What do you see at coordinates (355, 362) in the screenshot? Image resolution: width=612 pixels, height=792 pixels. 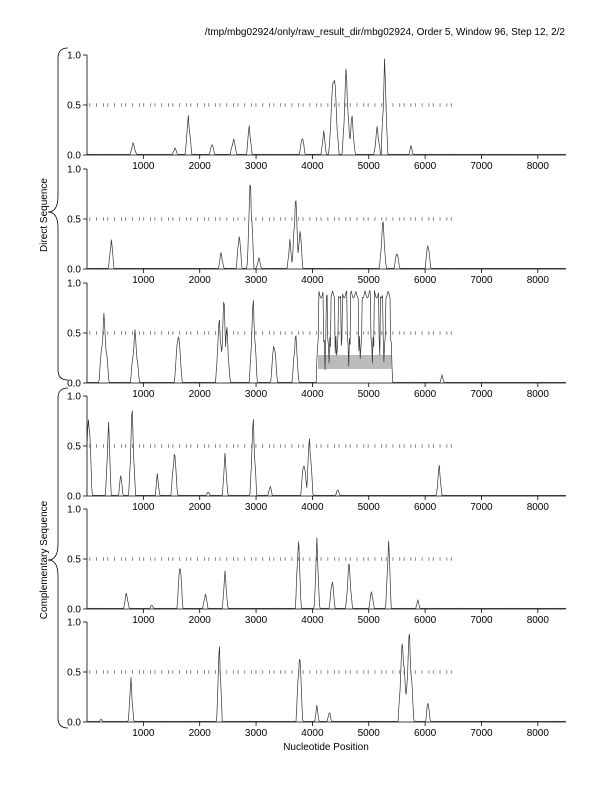 I see `shaded-region` at bounding box center [355, 362].